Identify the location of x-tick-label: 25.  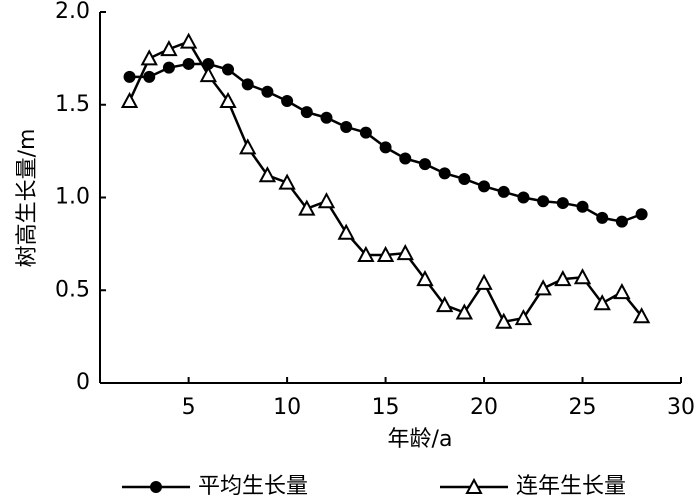
(583, 407).